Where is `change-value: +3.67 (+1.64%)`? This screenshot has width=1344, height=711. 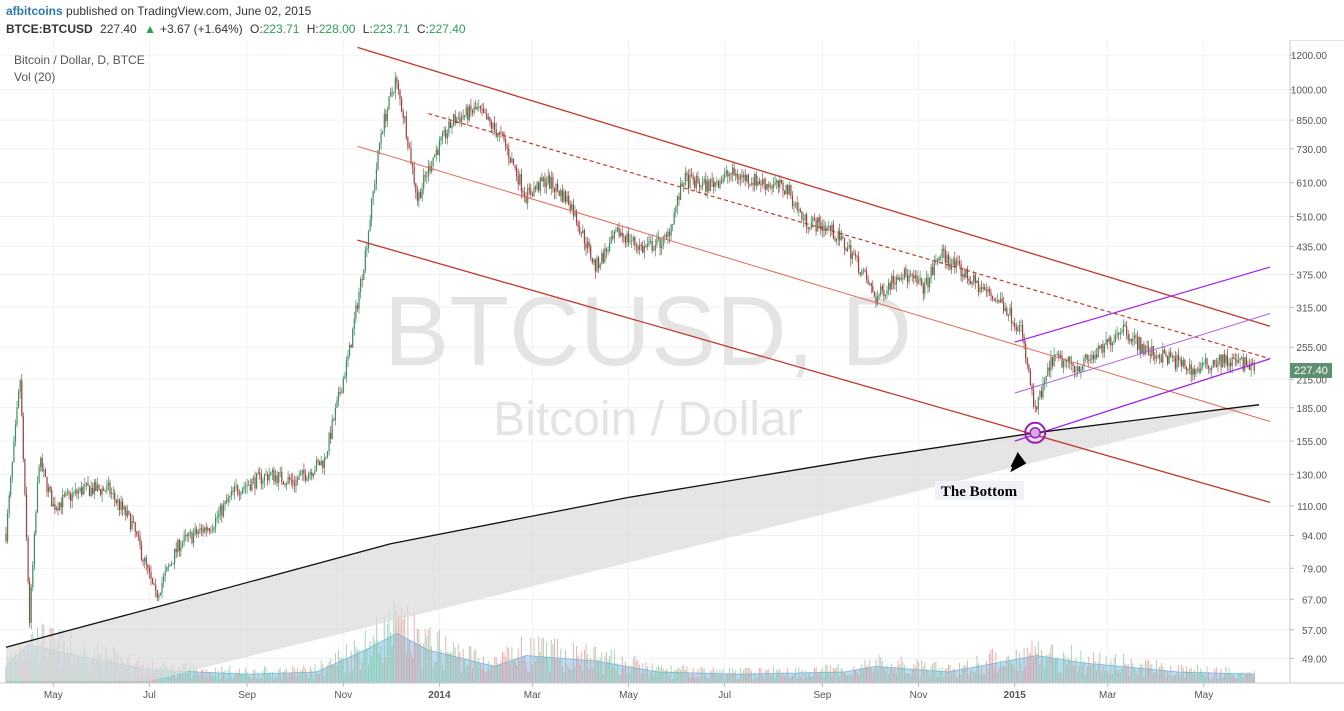 change-value: +3.67 (+1.64%) is located at coordinates (201, 29).